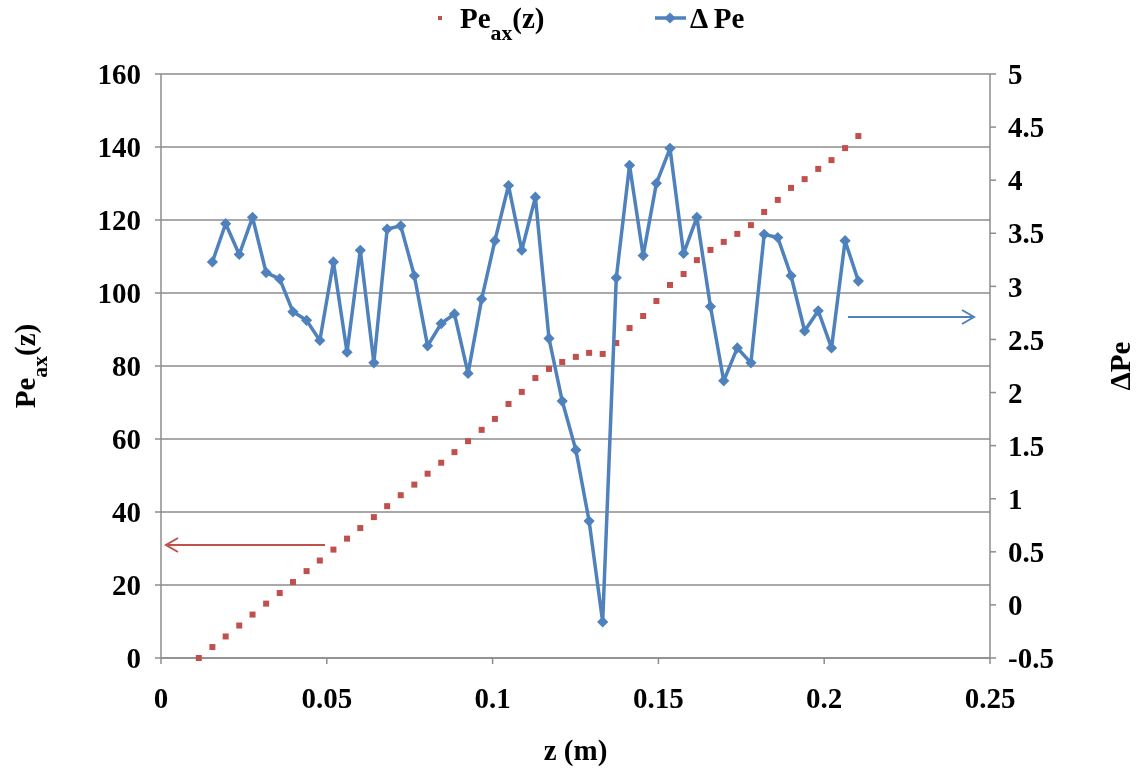 Image resolution: width=1136 pixels, height=778 pixels. Describe the element at coordinates (492, 698) in the screenshot. I see `x-tick-label: 0.1` at that location.